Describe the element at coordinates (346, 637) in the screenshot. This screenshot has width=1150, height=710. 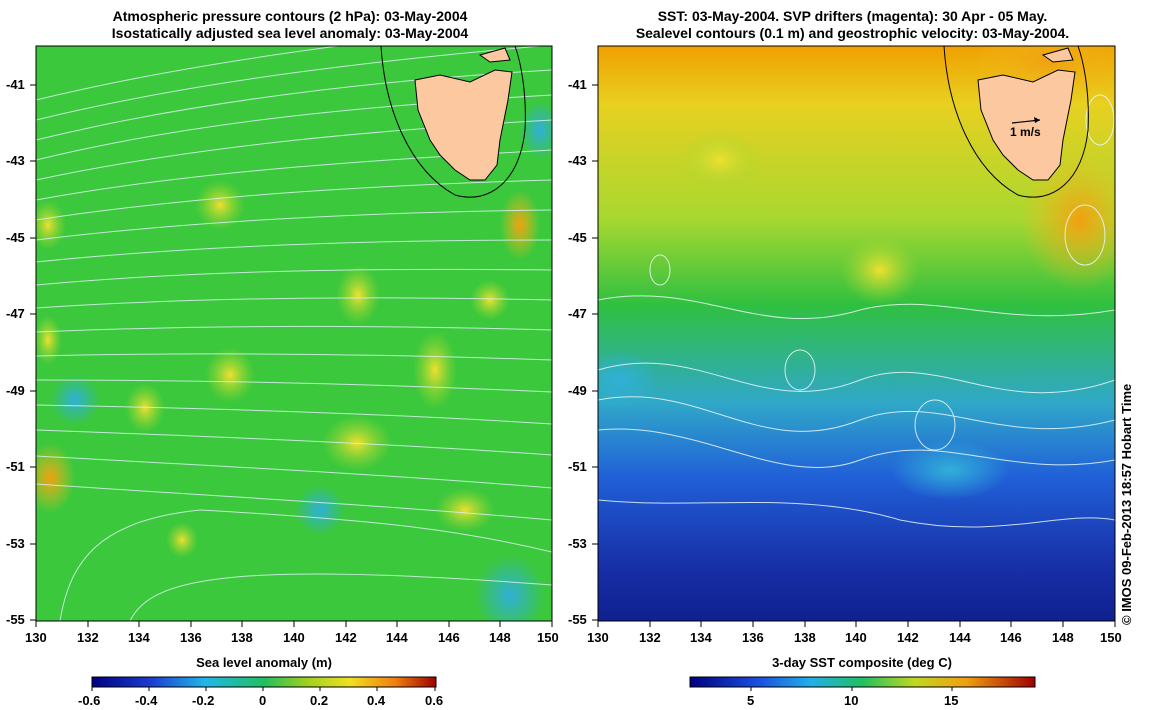
I see `left-x-tick: 142` at that location.